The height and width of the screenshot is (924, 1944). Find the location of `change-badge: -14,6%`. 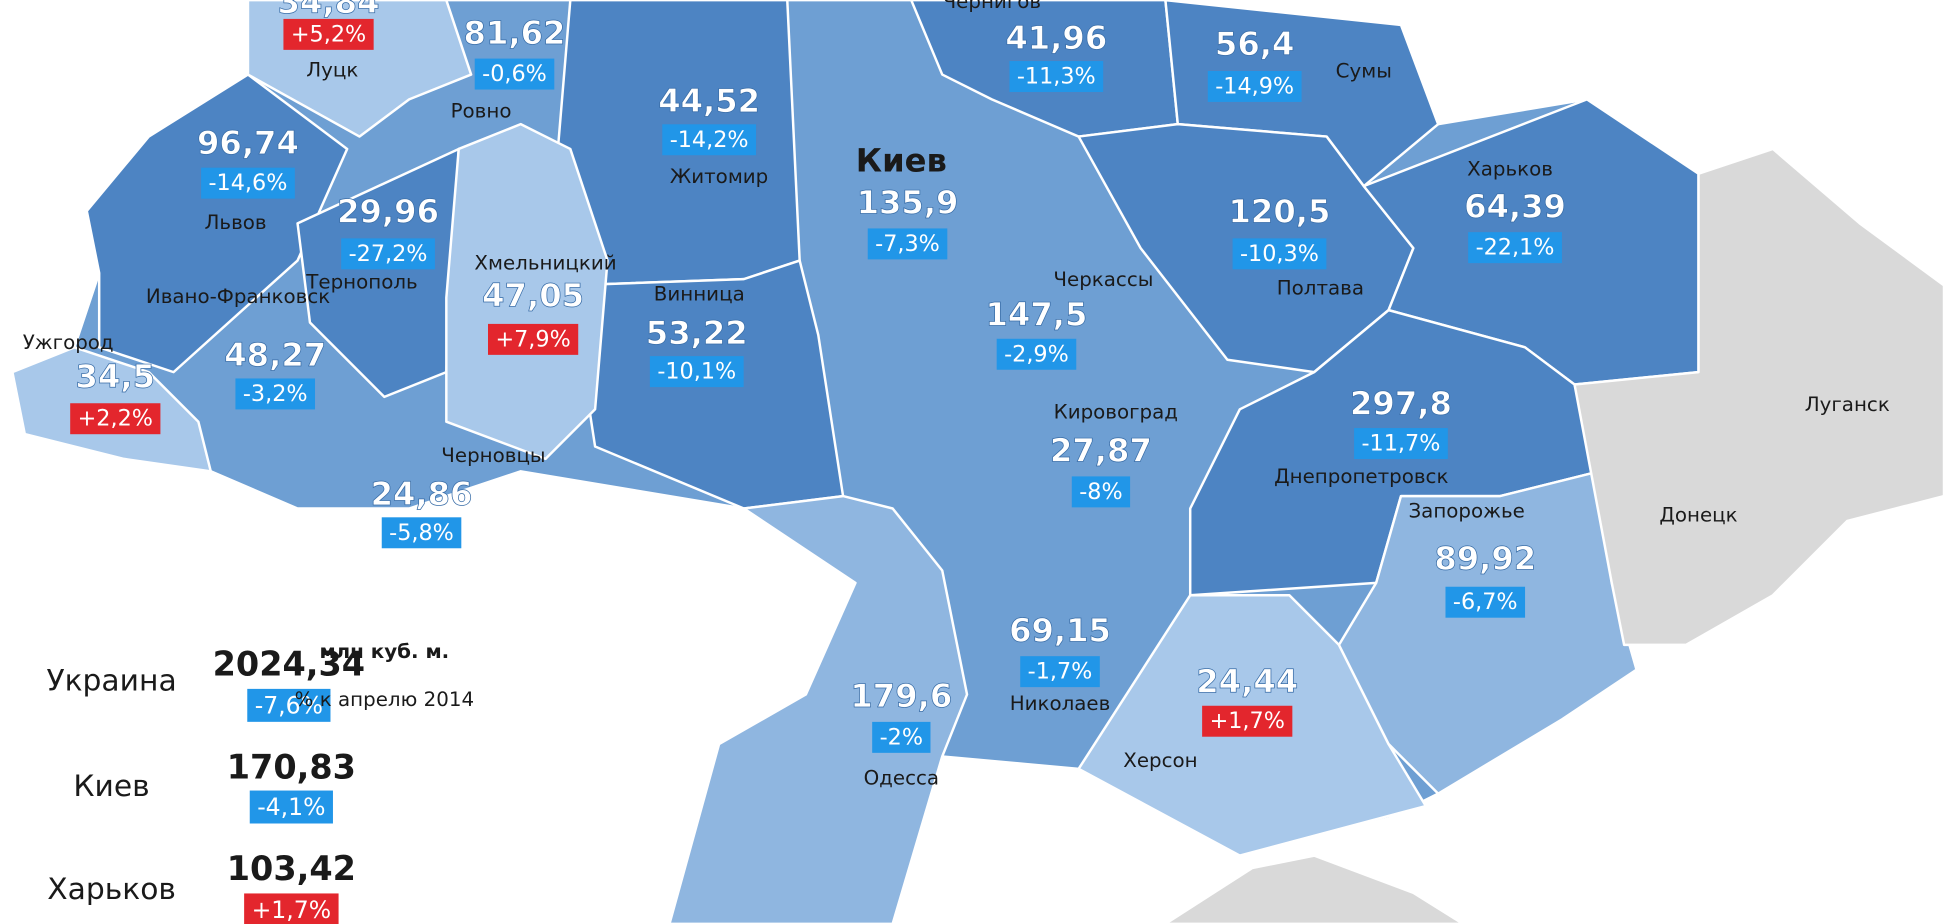

change-badge: -14,6% is located at coordinates (248, 183).